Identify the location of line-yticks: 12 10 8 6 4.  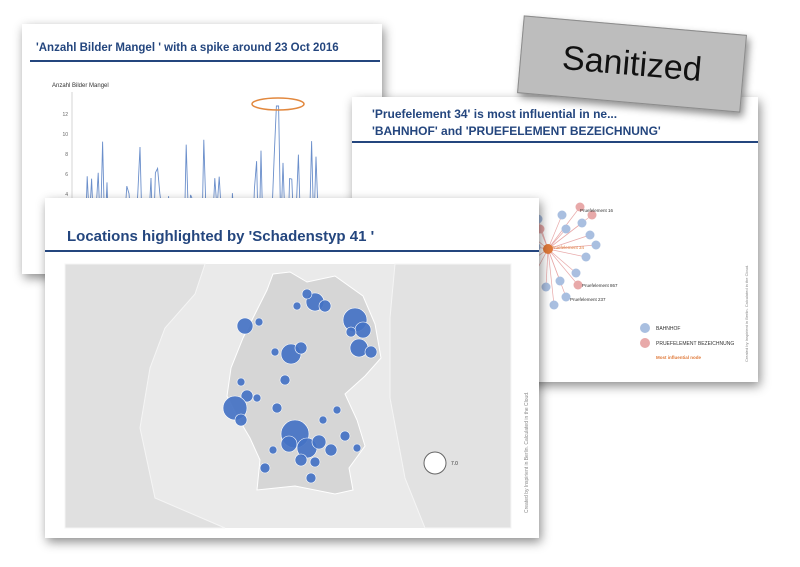
(65, 155).